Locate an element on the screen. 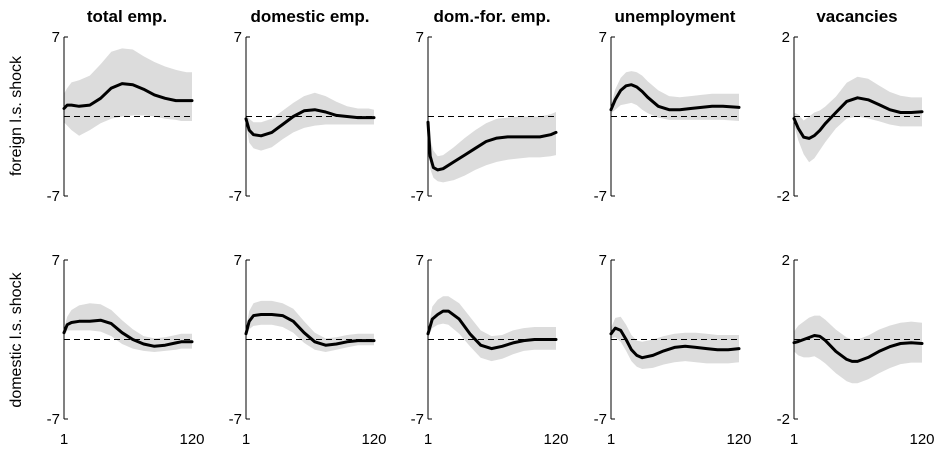 This screenshot has height=450, width=939. panel-r2-c5-confidence-band is located at coordinates (858, 349).